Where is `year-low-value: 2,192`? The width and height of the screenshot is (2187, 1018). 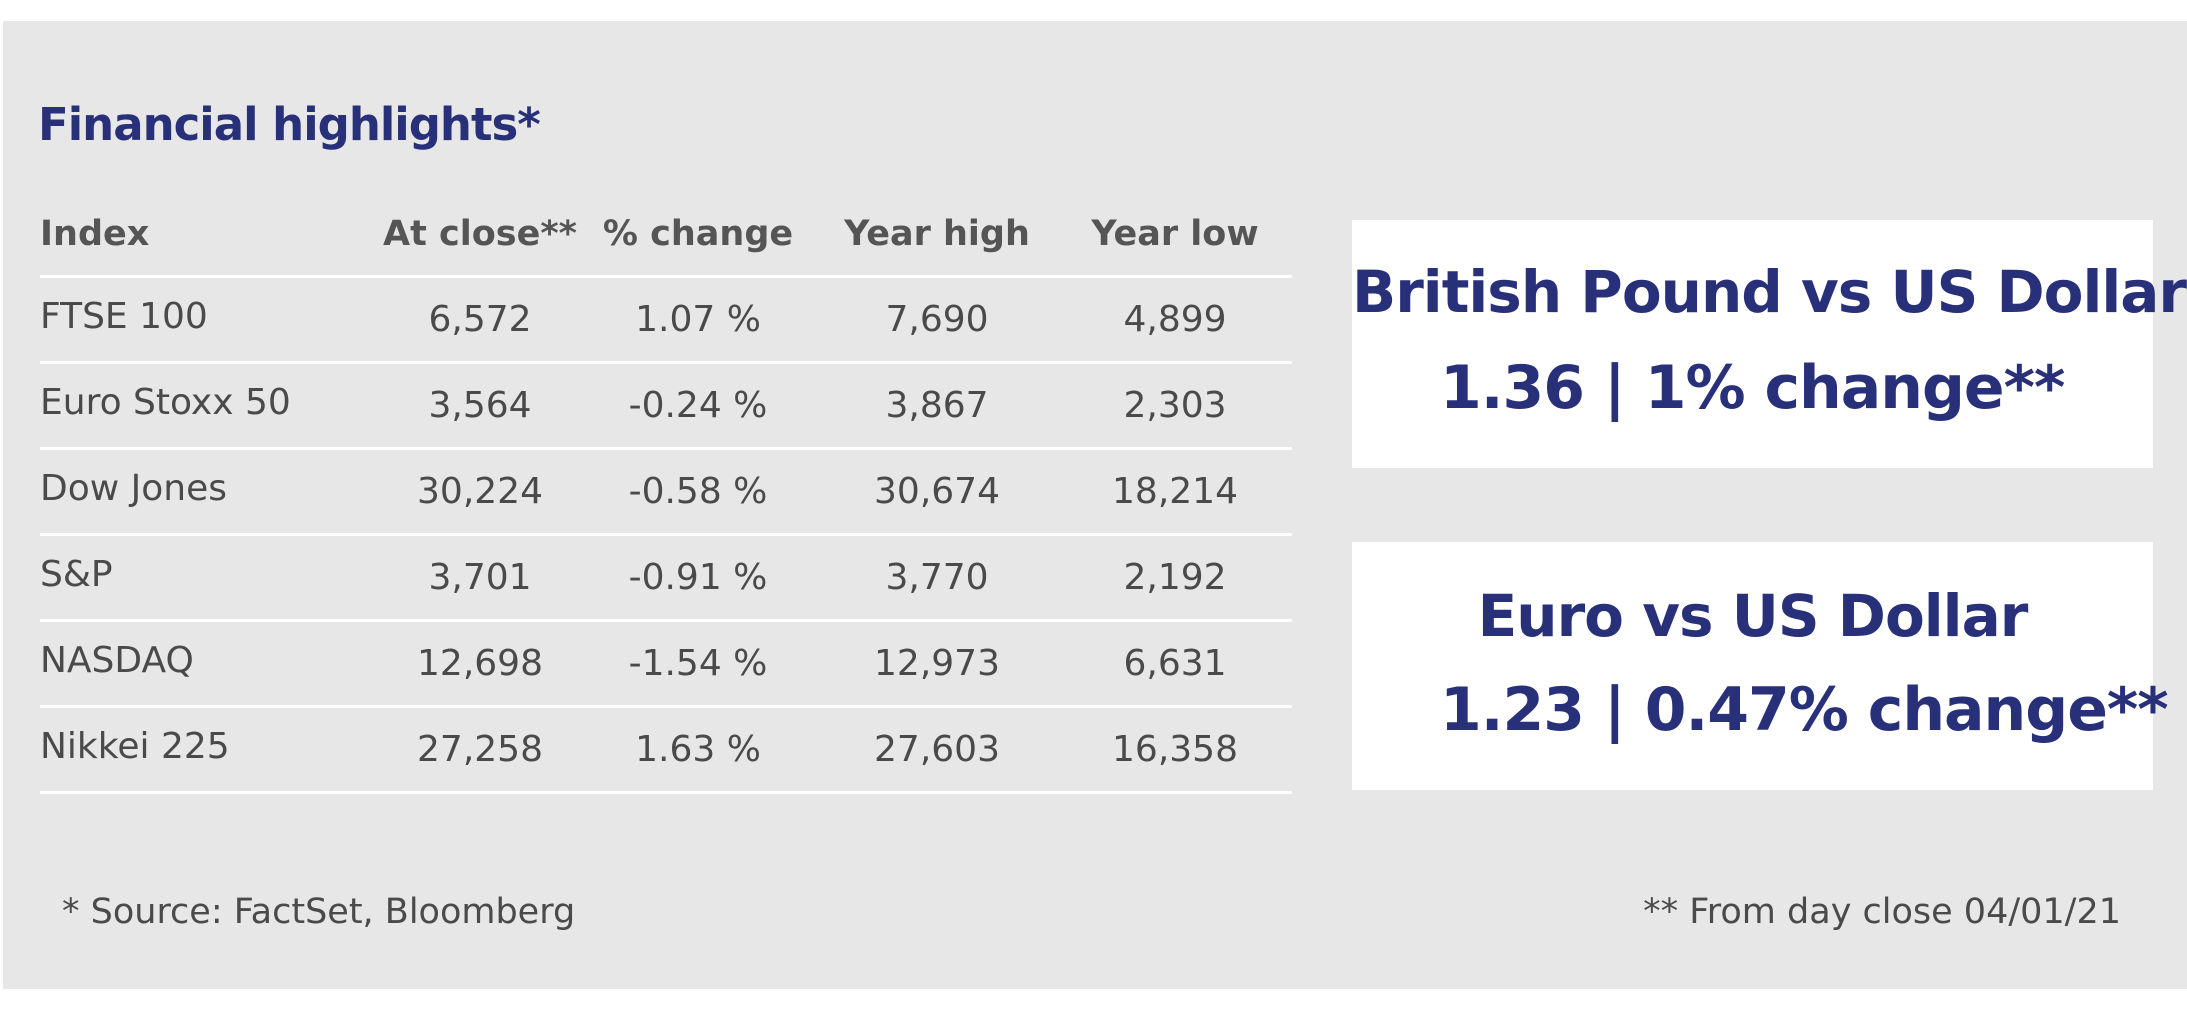 year-low-value: 2,192 is located at coordinates (1175, 578).